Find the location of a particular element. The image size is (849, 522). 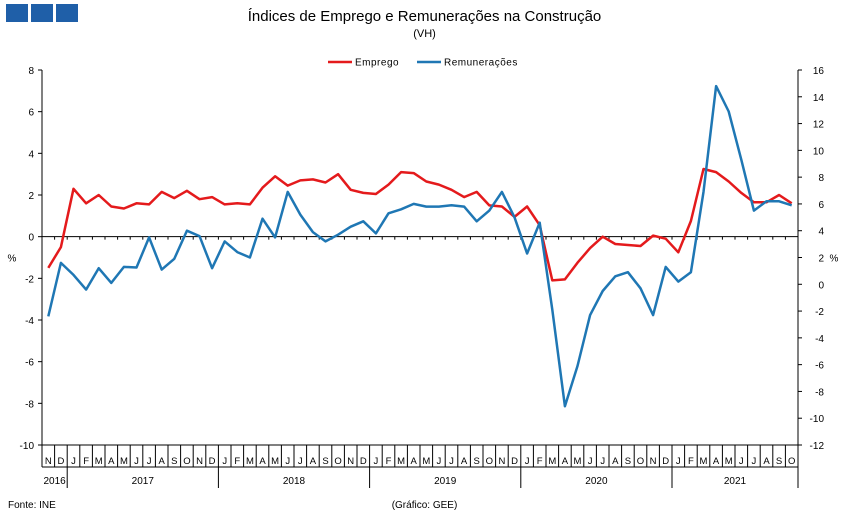

right-tick-label: 16 is located at coordinates (819, 71).